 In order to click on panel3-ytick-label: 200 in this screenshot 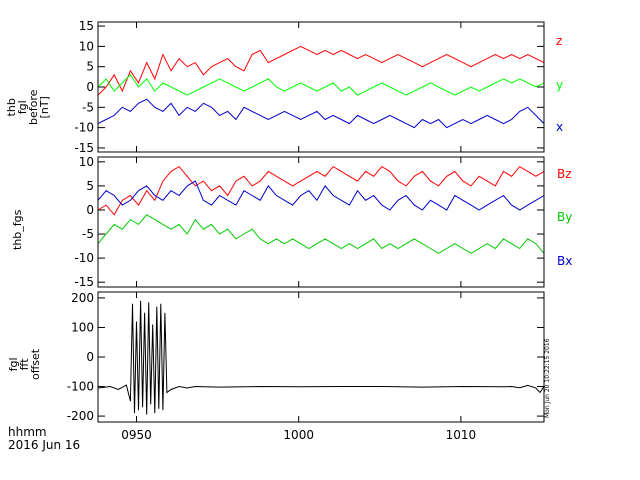, I will do `click(82, 298)`.